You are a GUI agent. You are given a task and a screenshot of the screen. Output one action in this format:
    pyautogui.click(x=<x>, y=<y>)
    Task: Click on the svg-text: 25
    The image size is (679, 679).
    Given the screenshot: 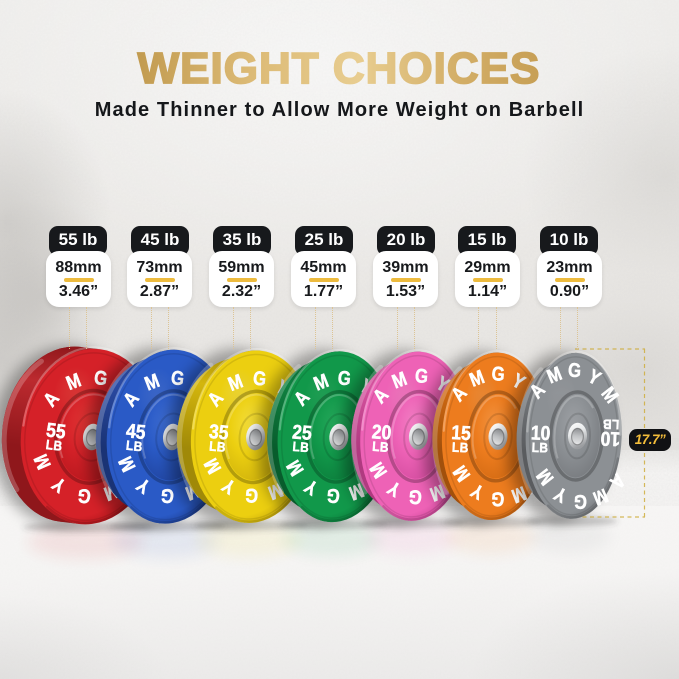 What is the action you would take?
    pyautogui.click(x=301, y=432)
    